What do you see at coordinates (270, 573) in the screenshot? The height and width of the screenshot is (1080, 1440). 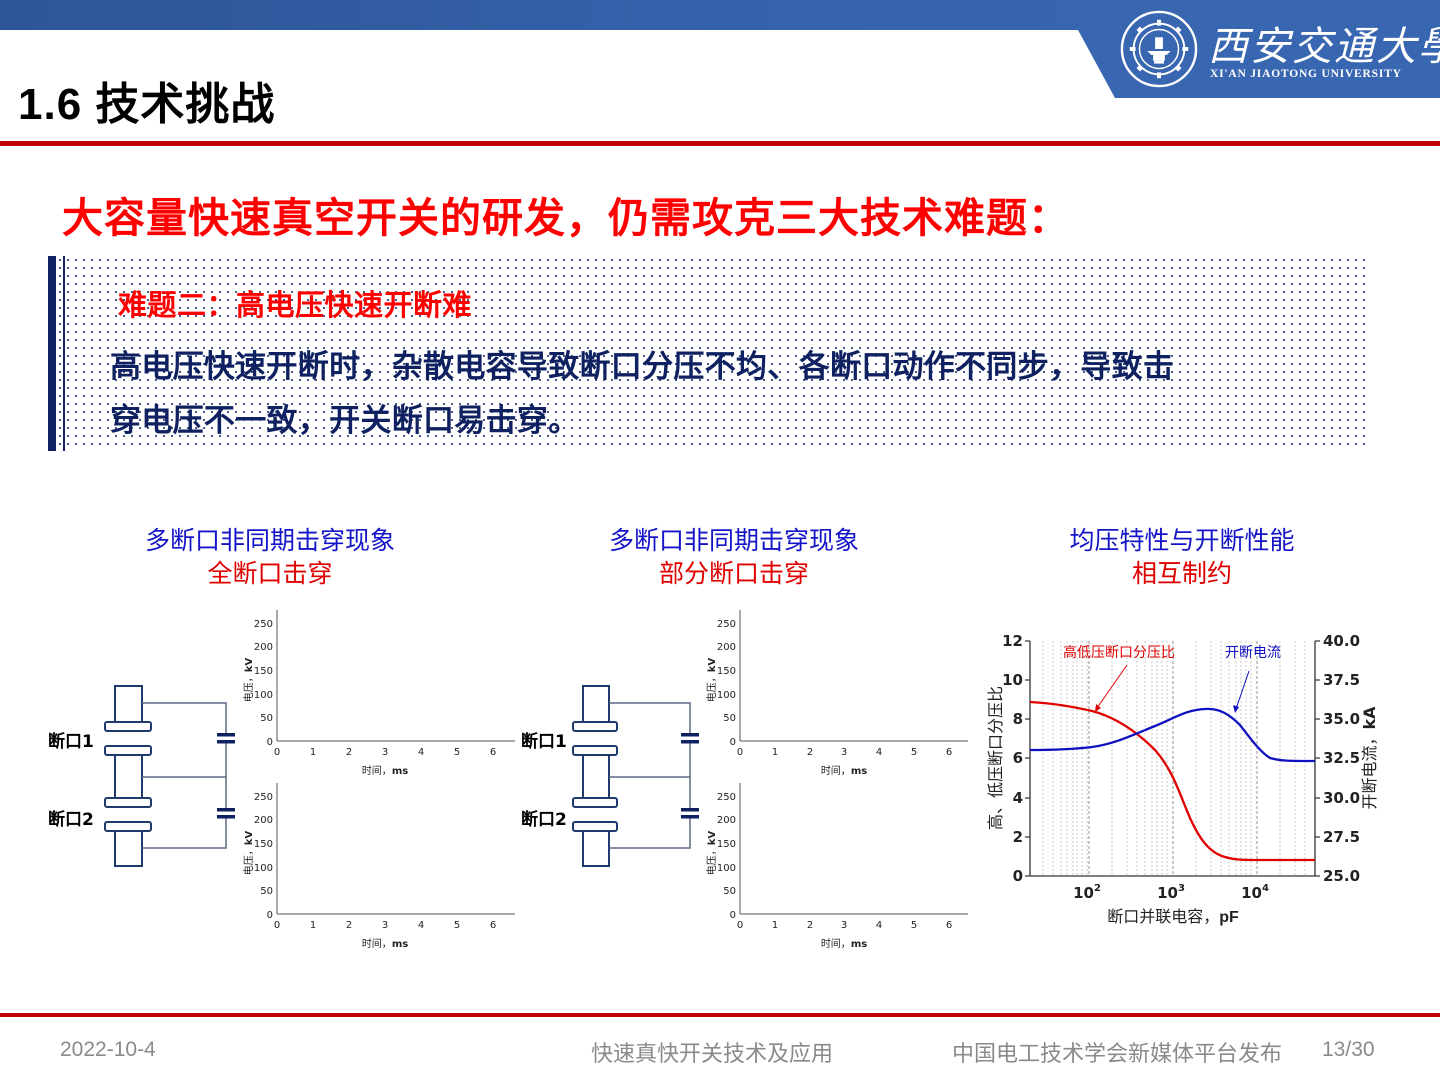 I see `figure-1-title-line-2: 全断口击穿` at bounding box center [270, 573].